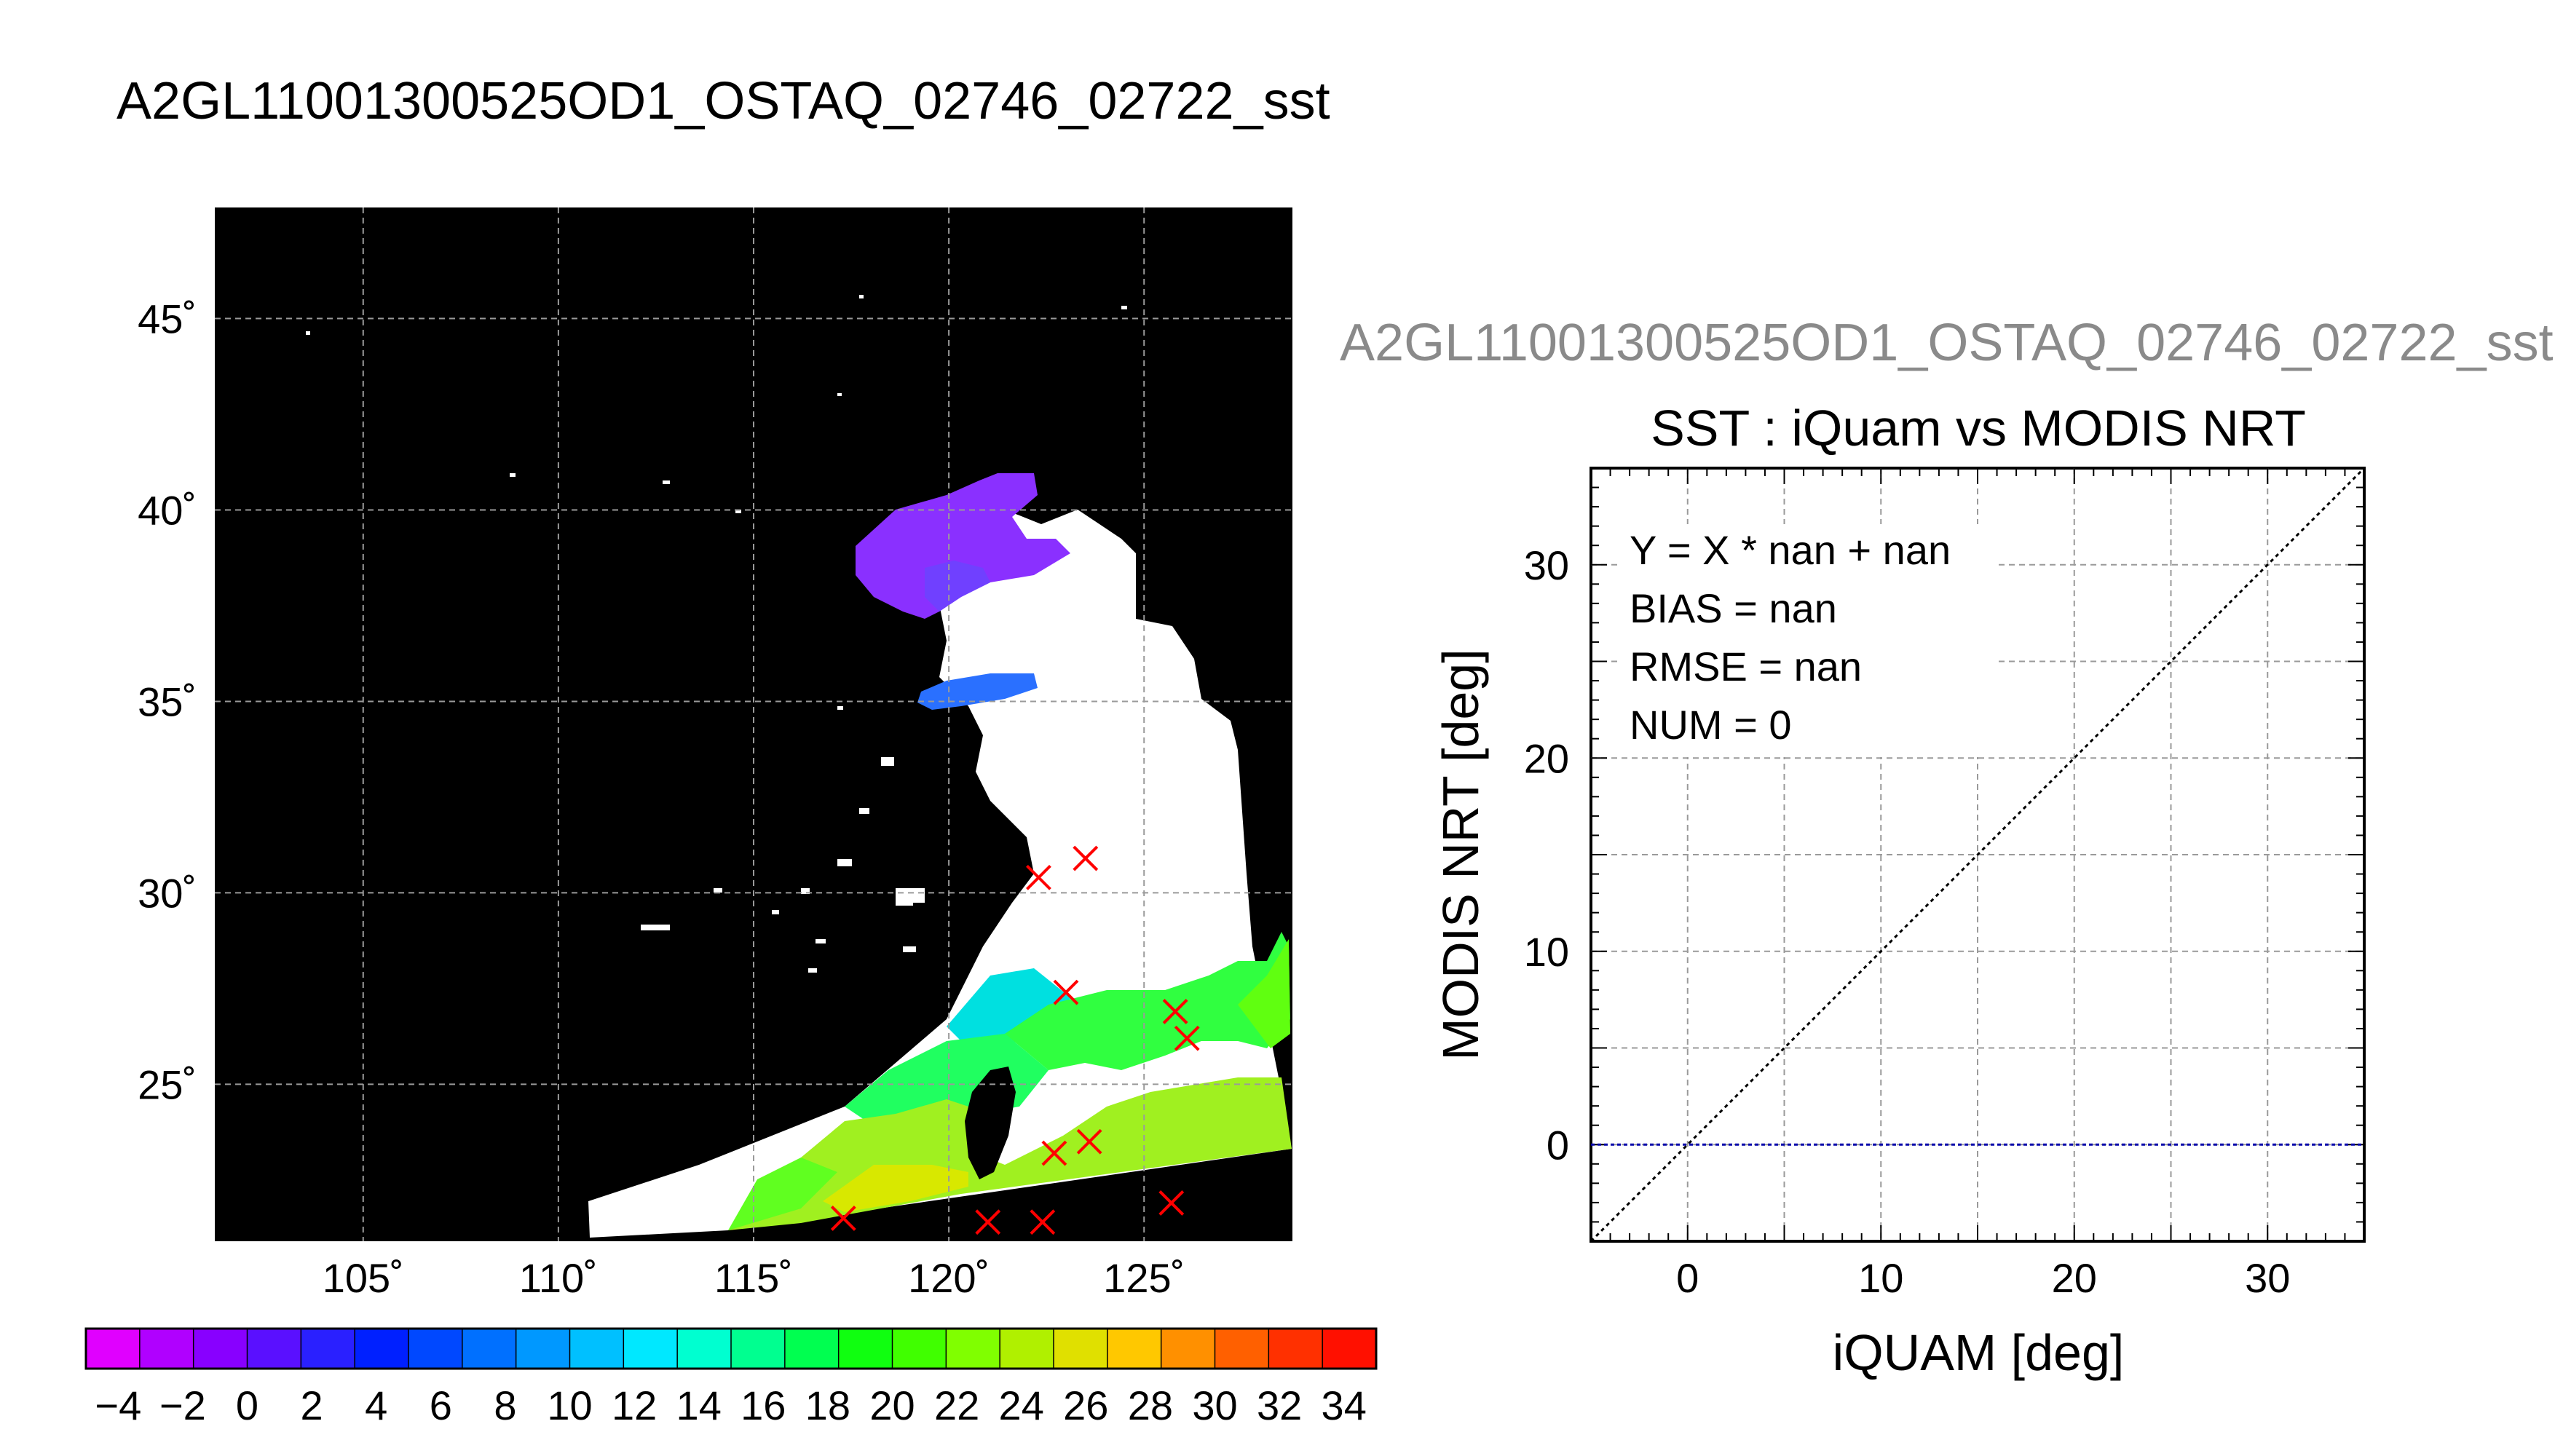 The width and height of the screenshot is (2555, 1456). Describe the element at coordinates (1809, 640) in the screenshot. I see `stats-box` at that location.